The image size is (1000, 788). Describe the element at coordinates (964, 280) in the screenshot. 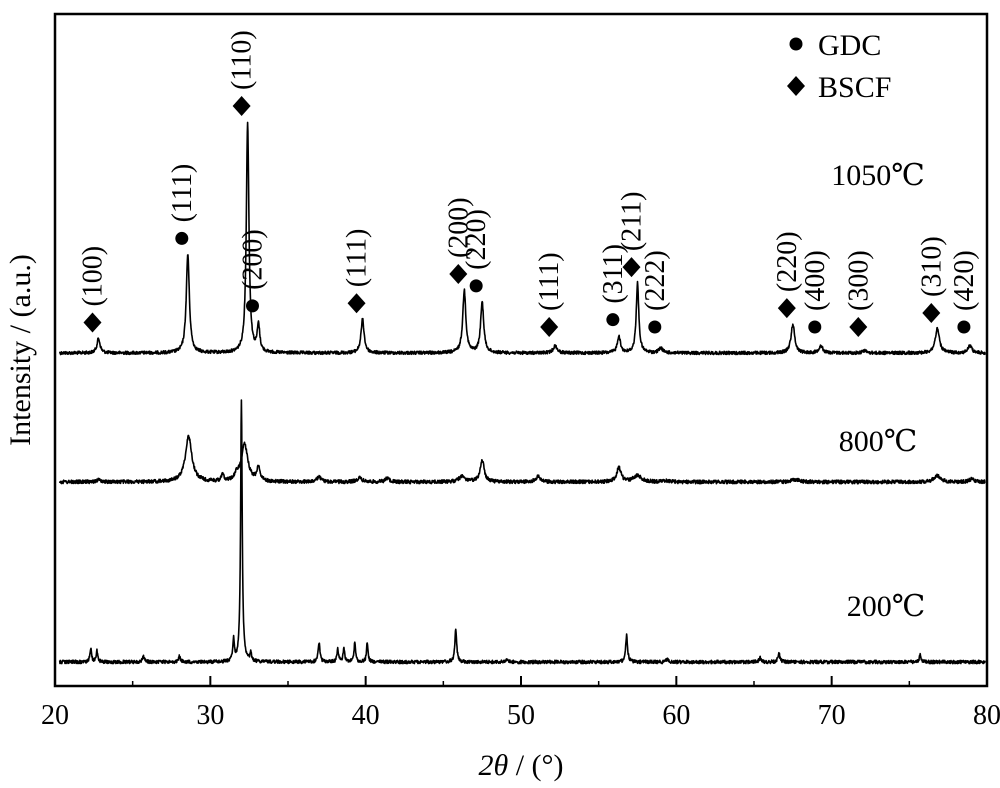

I see `hkl-label: (420)` at that location.